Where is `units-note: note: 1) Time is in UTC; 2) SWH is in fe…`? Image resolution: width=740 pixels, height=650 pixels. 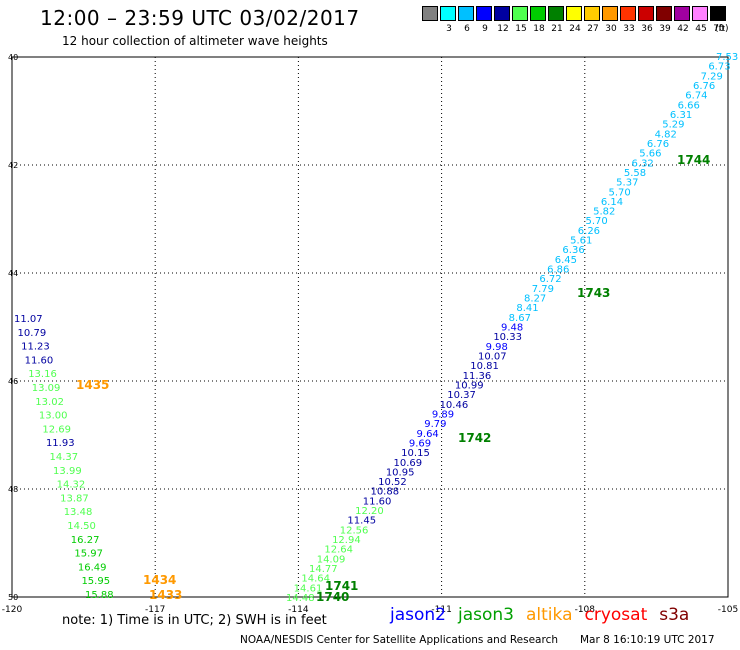 units-note: note: 1) Time is in UTC; 2) SWH is in fe… is located at coordinates (194, 620).